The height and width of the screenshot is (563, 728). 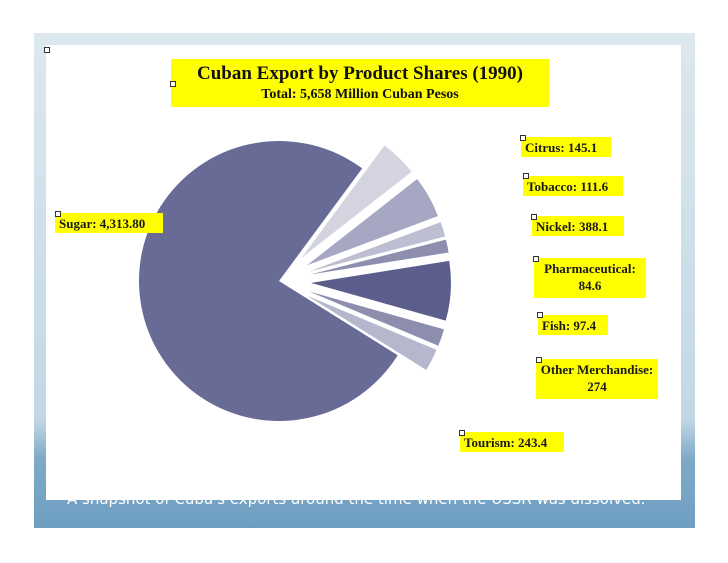 I want to click on pie-slice-pharmaceutical, so click(x=379, y=257).